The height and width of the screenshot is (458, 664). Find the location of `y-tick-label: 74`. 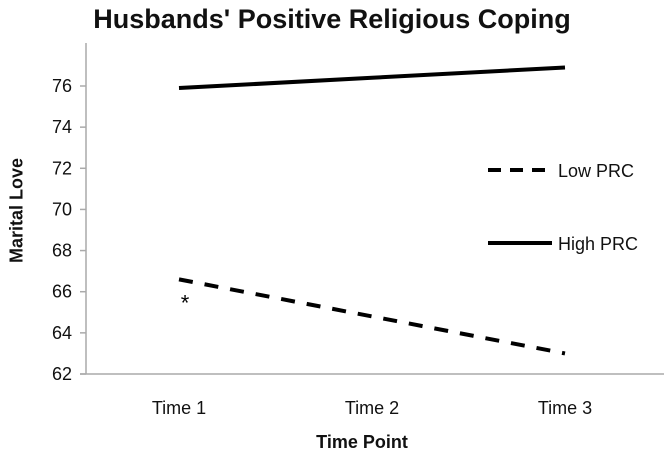

y-tick-label: 74 is located at coordinates (62, 127).